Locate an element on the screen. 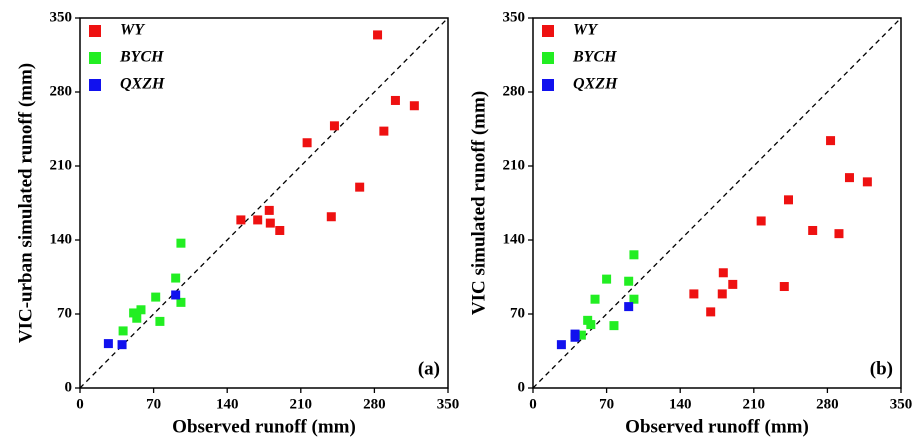 The height and width of the screenshot is (447, 919). panel-label: (a) is located at coordinates (429, 368).